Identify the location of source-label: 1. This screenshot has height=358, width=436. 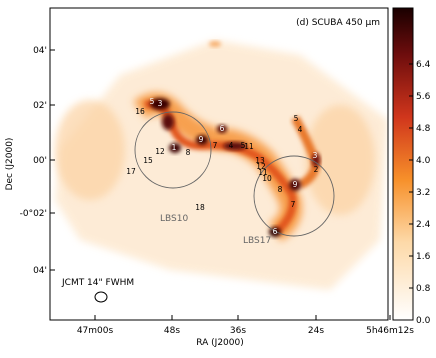
(174, 147).